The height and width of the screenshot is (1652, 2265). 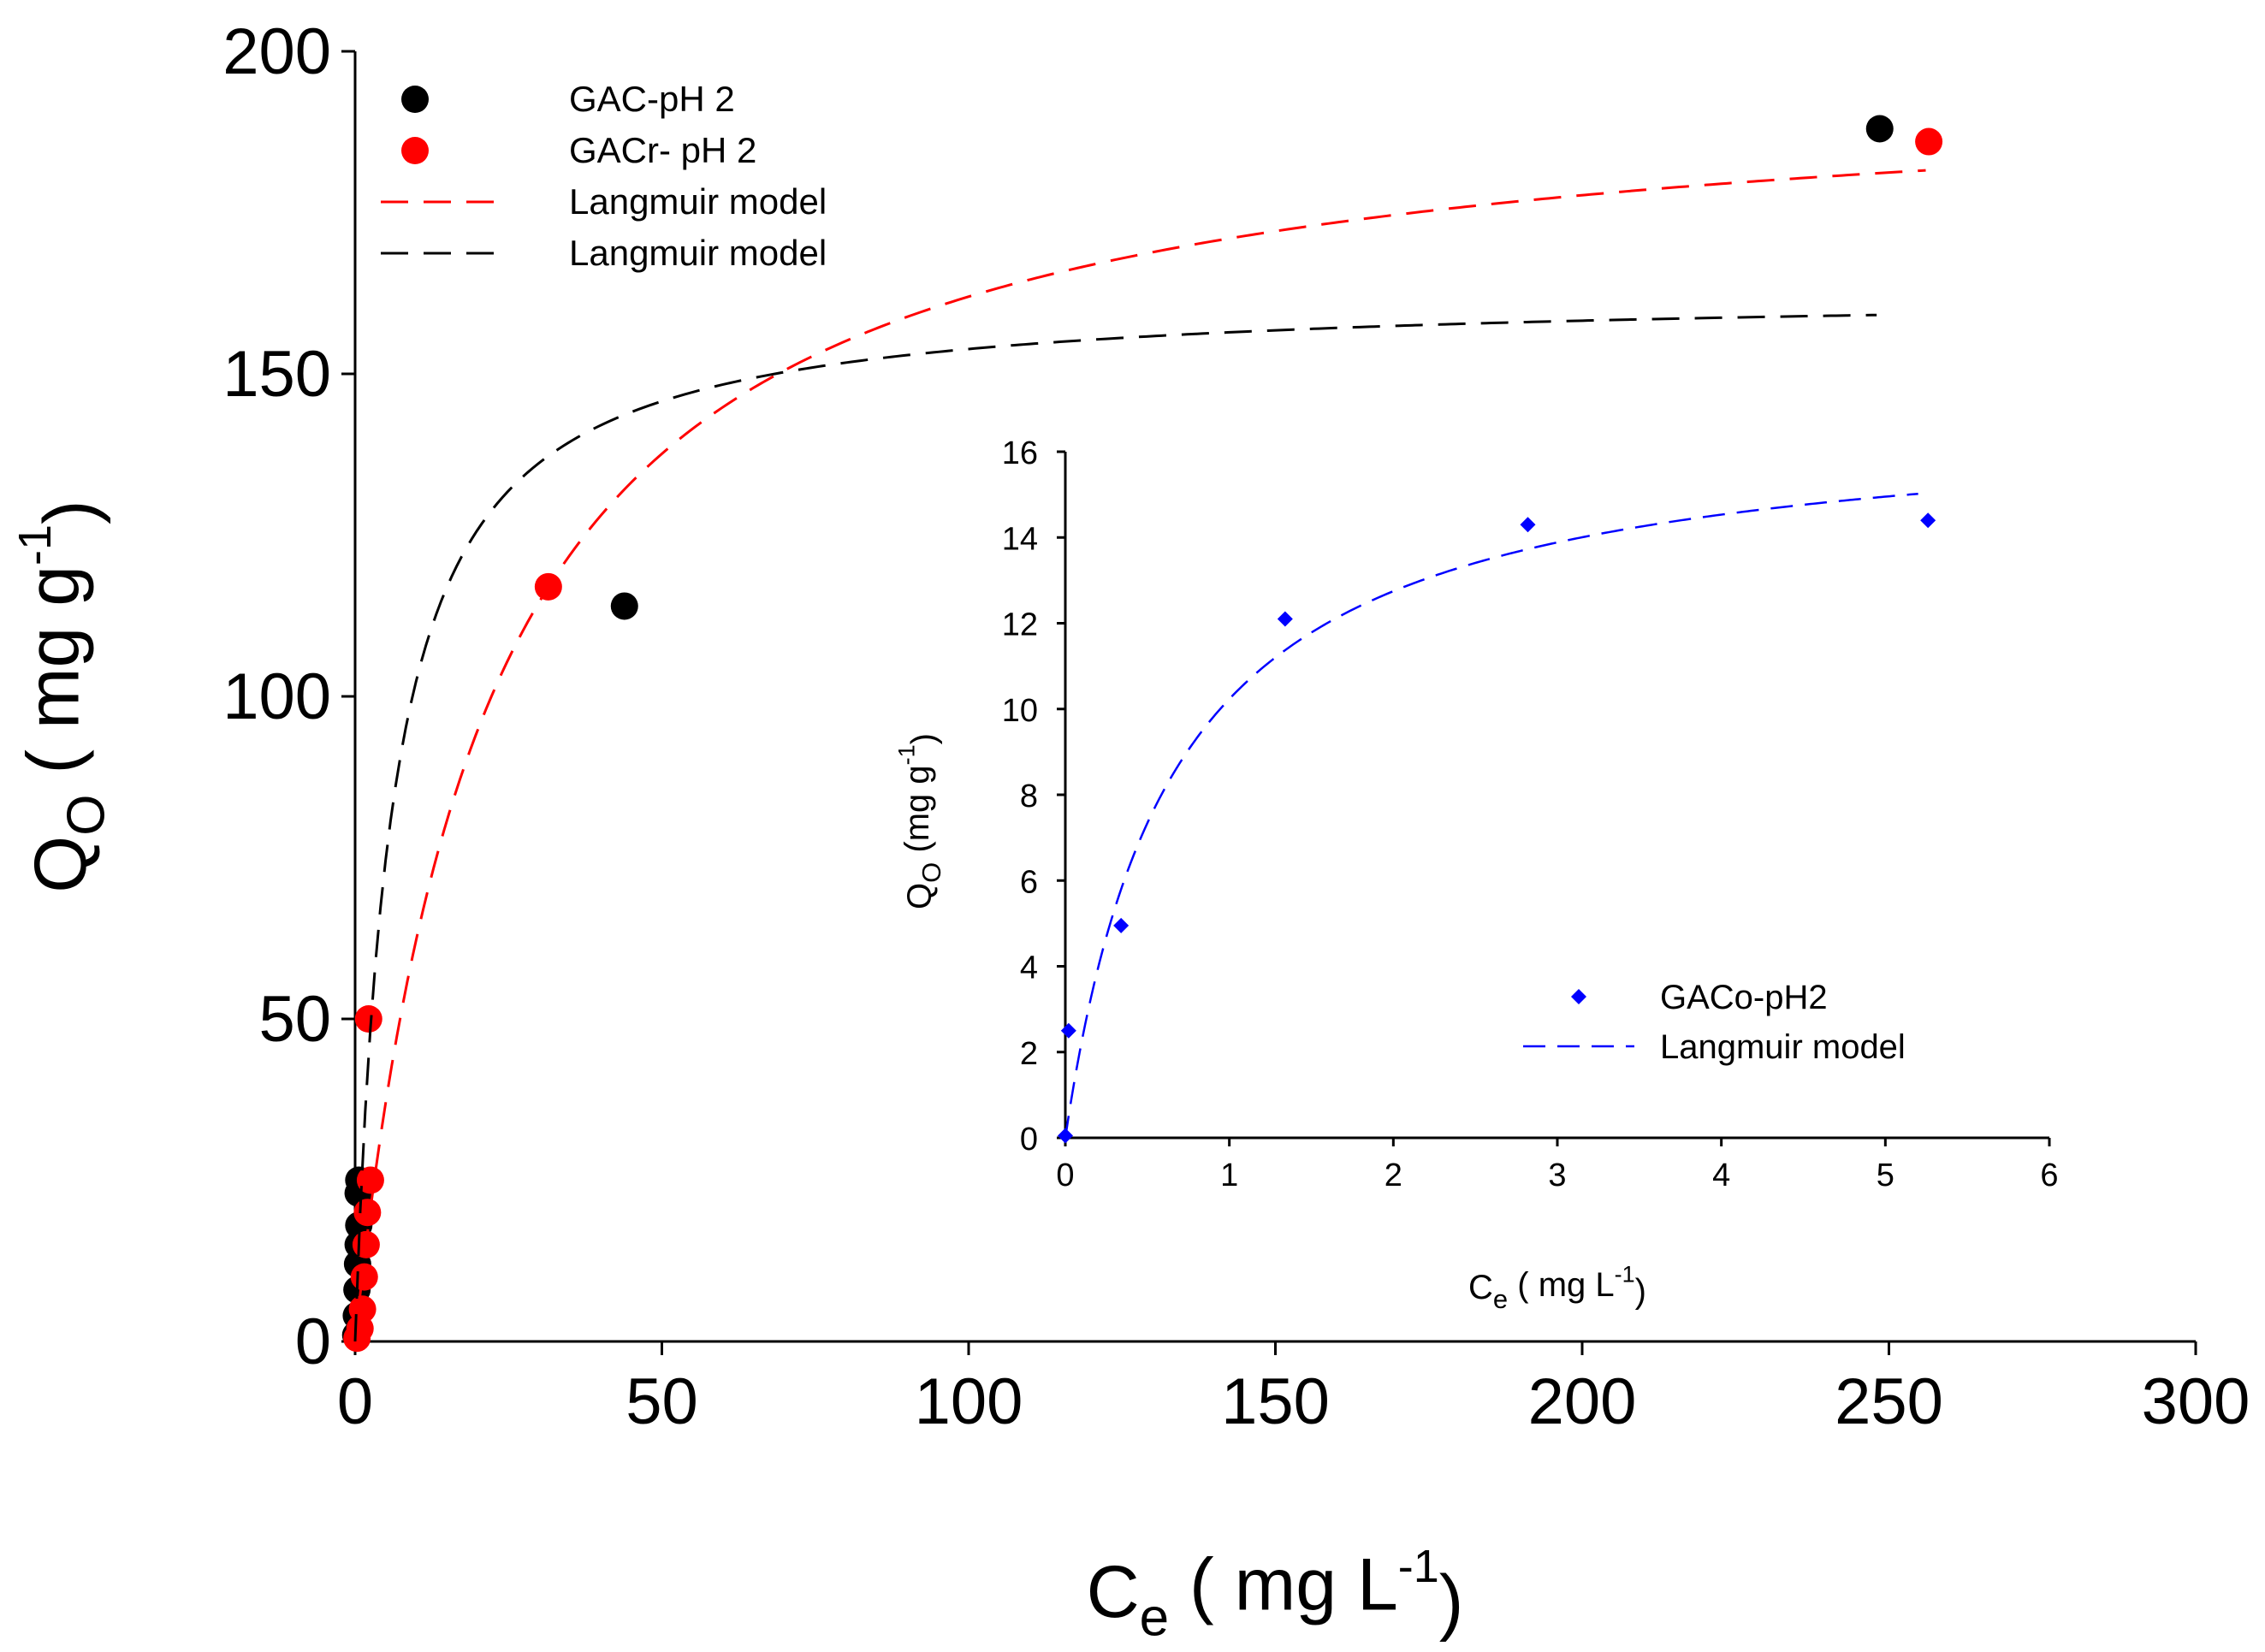 I want to click on main-x-axis-title: Ce ( mg L-1), so click(x=1275, y=1594).